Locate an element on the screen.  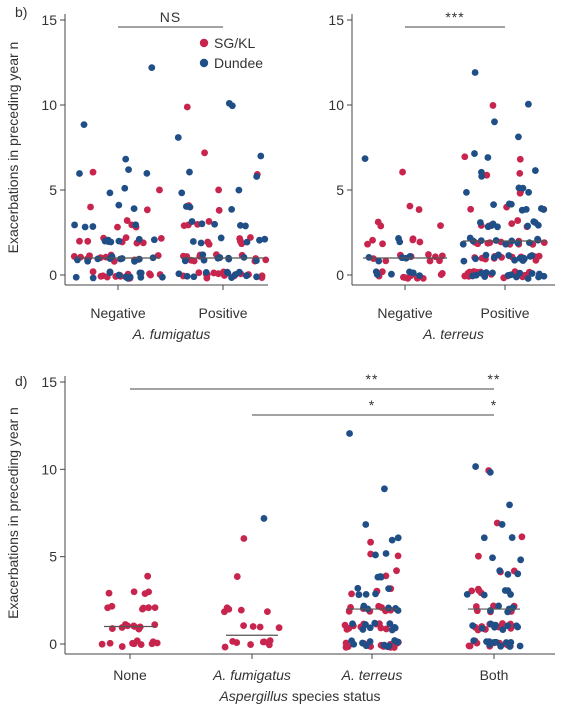
significance-label: NS is located at coordinates (170, 17).